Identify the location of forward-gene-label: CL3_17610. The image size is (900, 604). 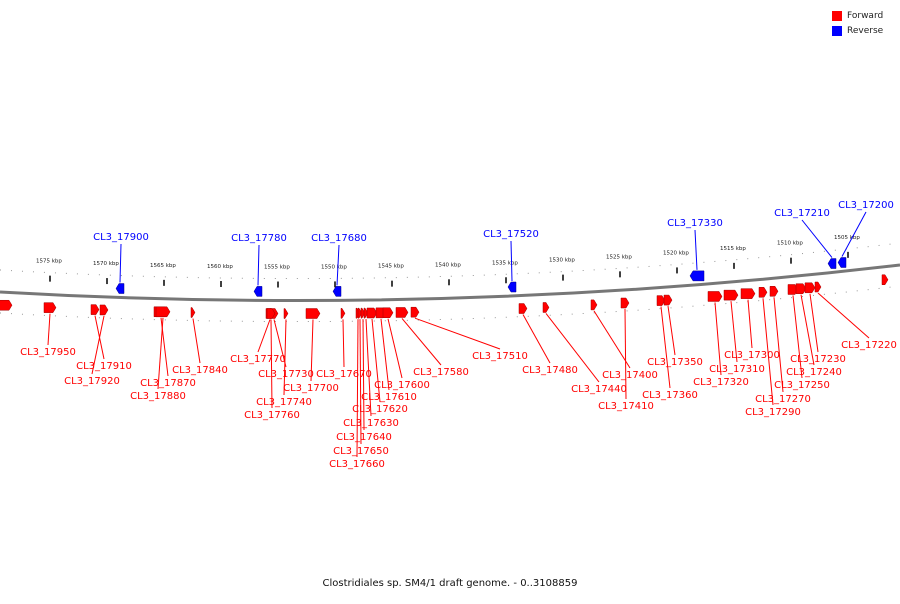
(389, 397).